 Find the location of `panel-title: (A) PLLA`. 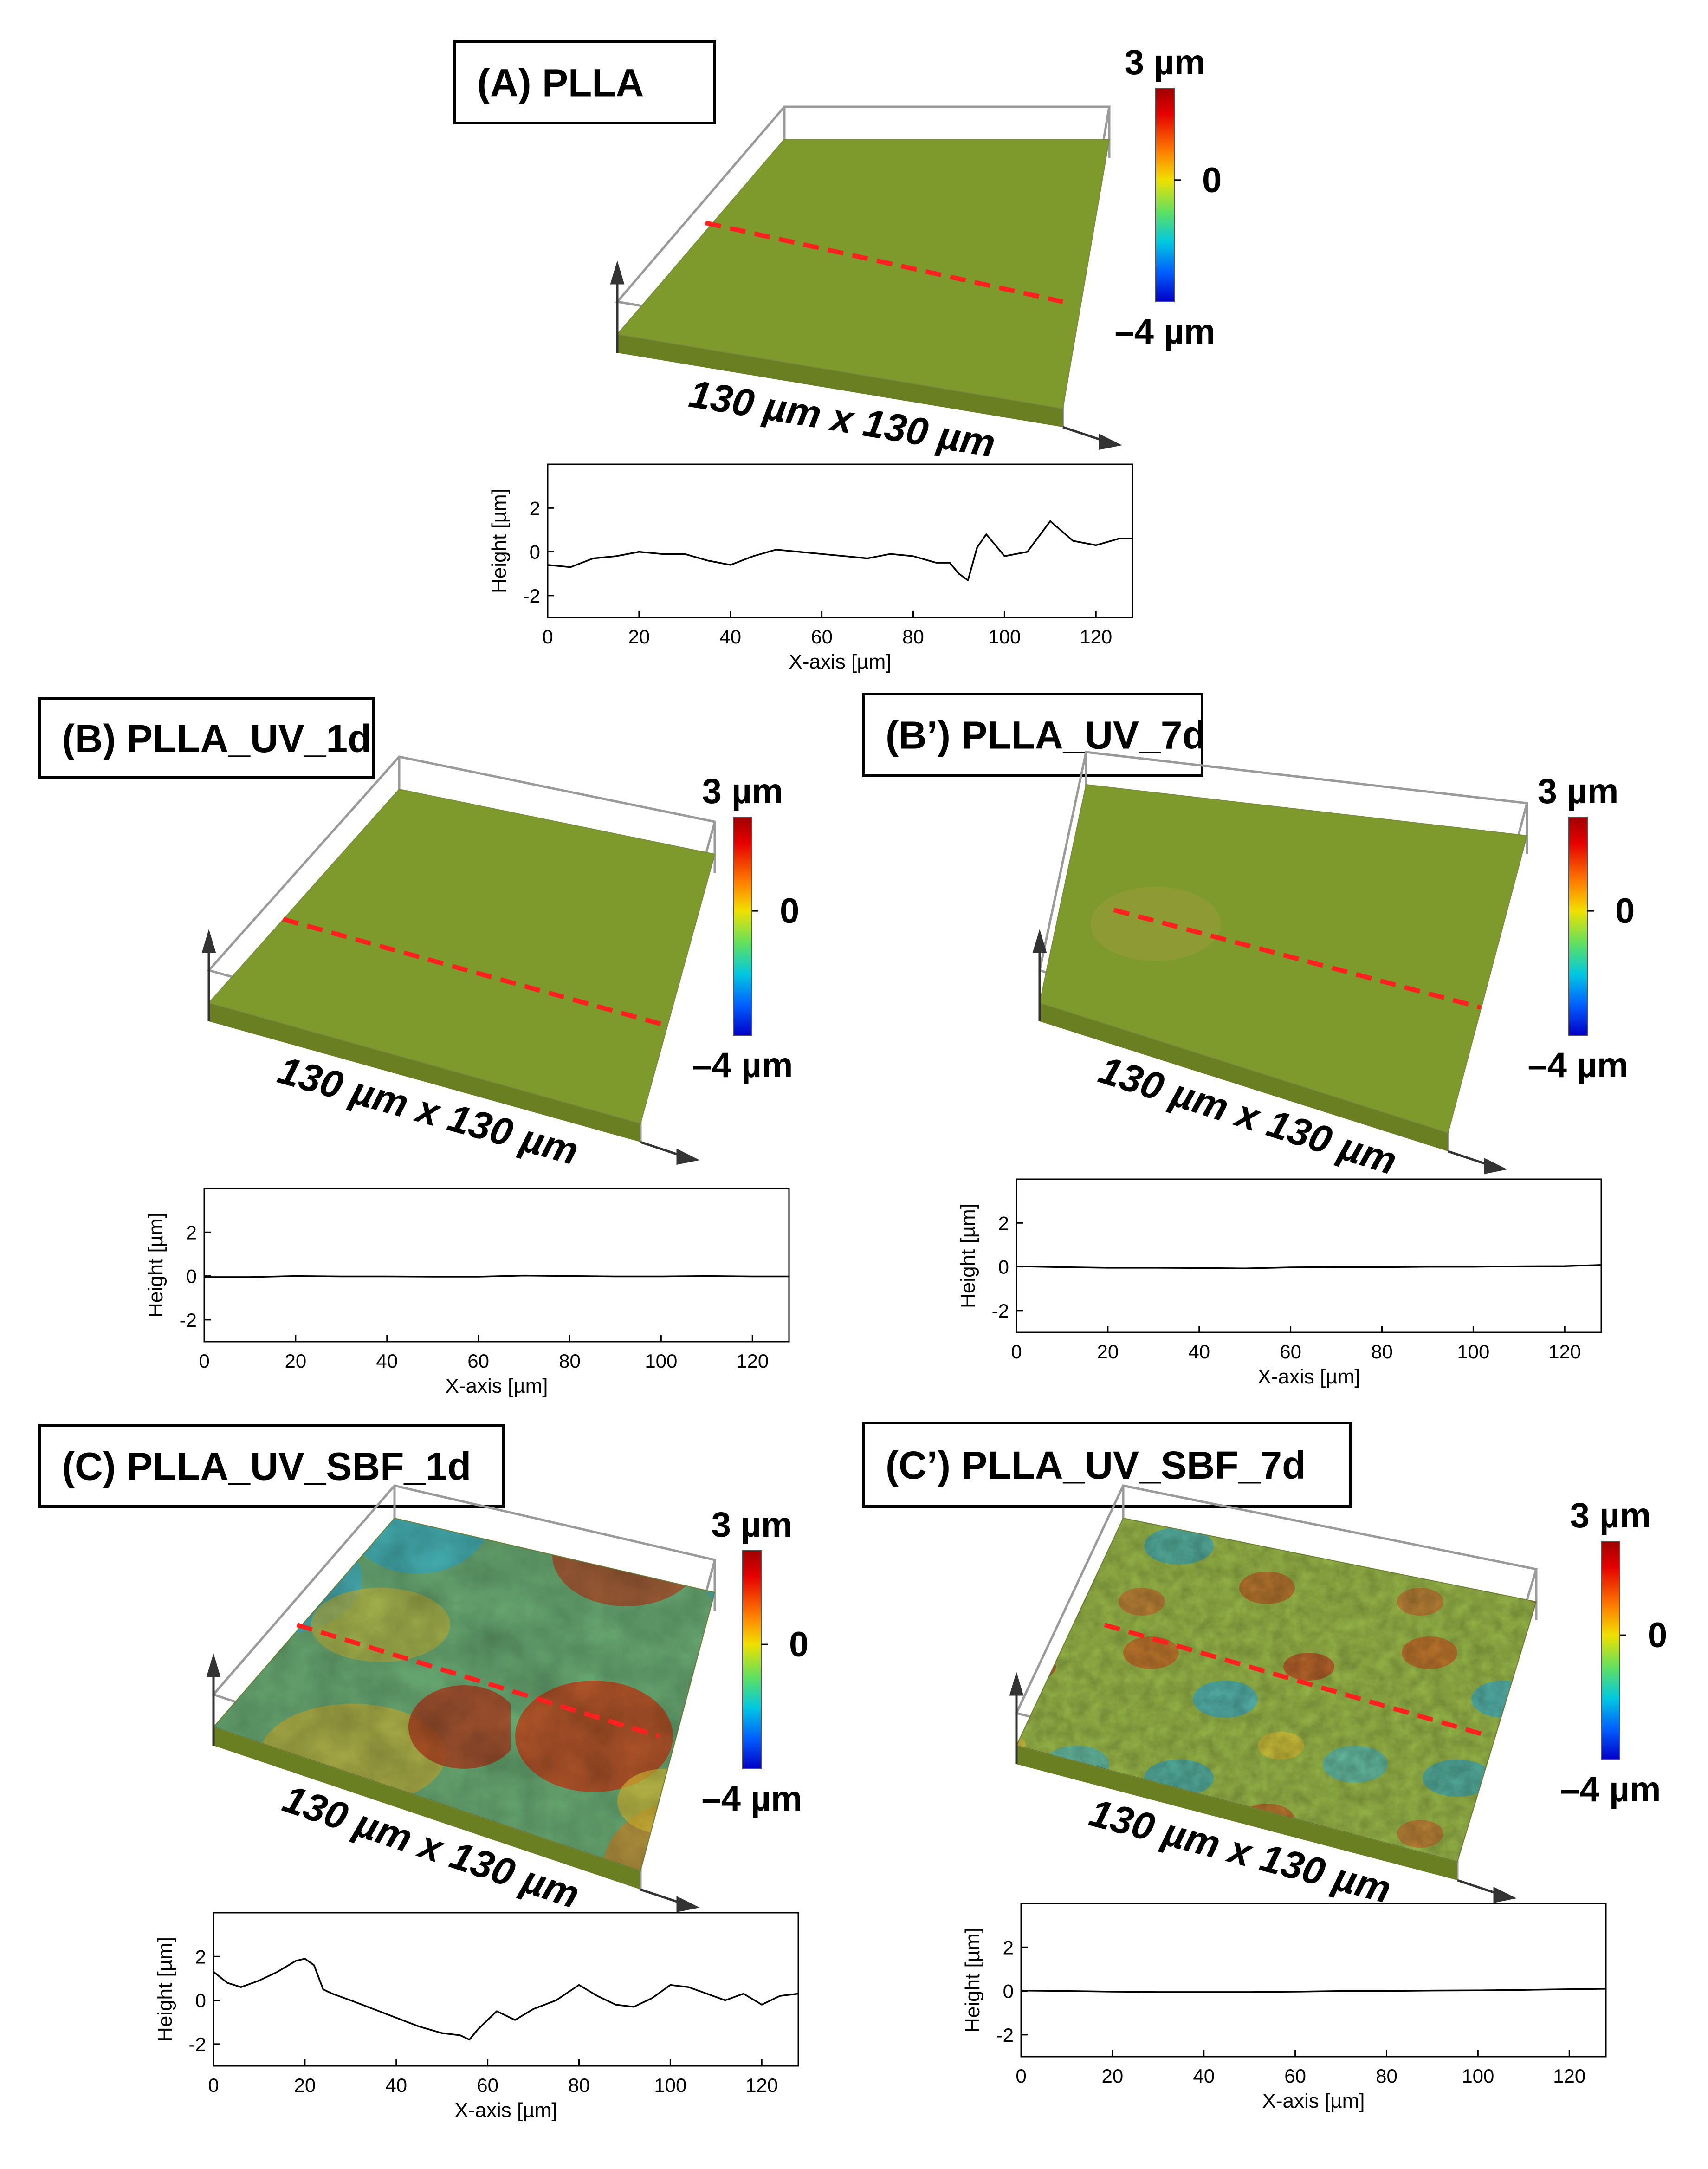

panel-title: (A) PLLA is located at coordinates (560, 83).